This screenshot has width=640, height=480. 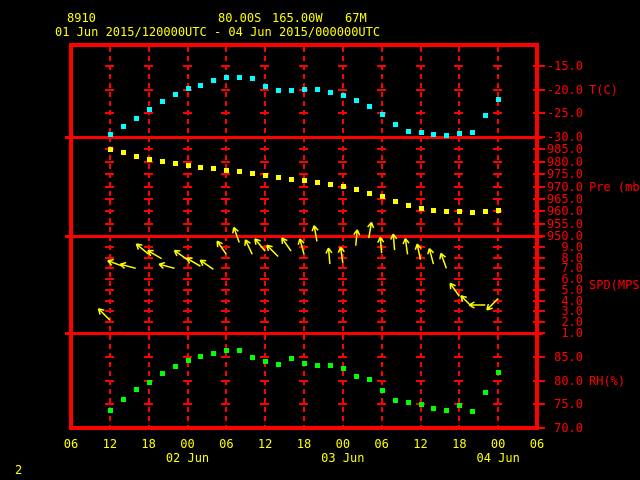 What do you see at coordinates (564, 89) in the screenshot?
I see `y-tick-label: -20.0` at bounding box center [564, 89].